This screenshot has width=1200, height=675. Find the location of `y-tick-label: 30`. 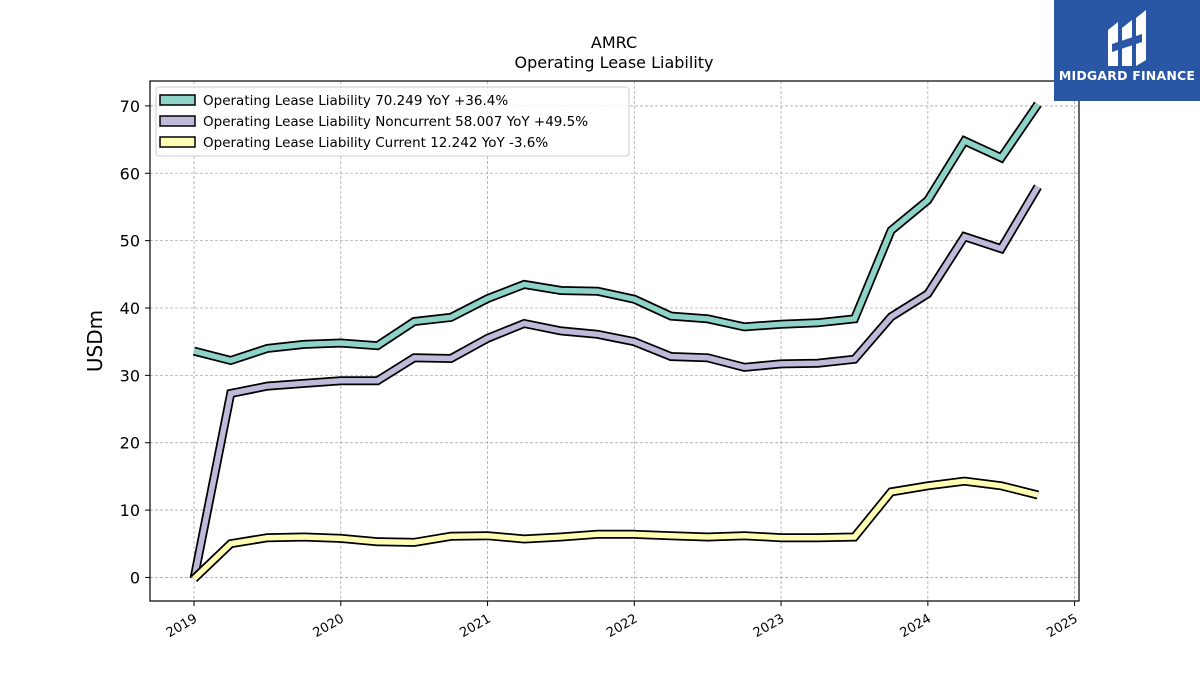

y-tick-label: 30 is located at coordinates (130, 375).